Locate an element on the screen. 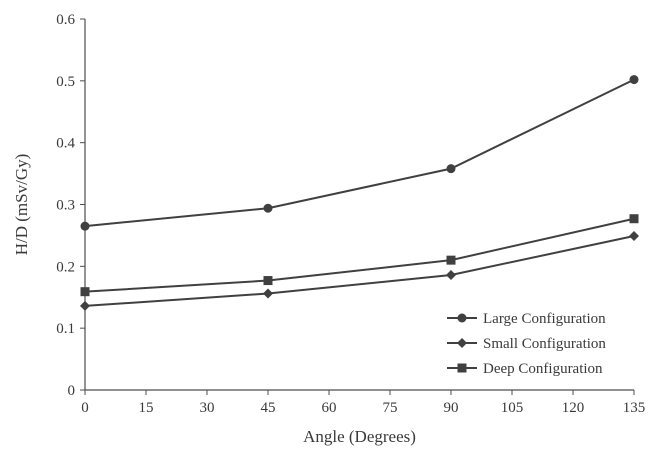 This screenshot has width=660, height=452. x-tick-label: 45 is located at coordinates (268, 408).